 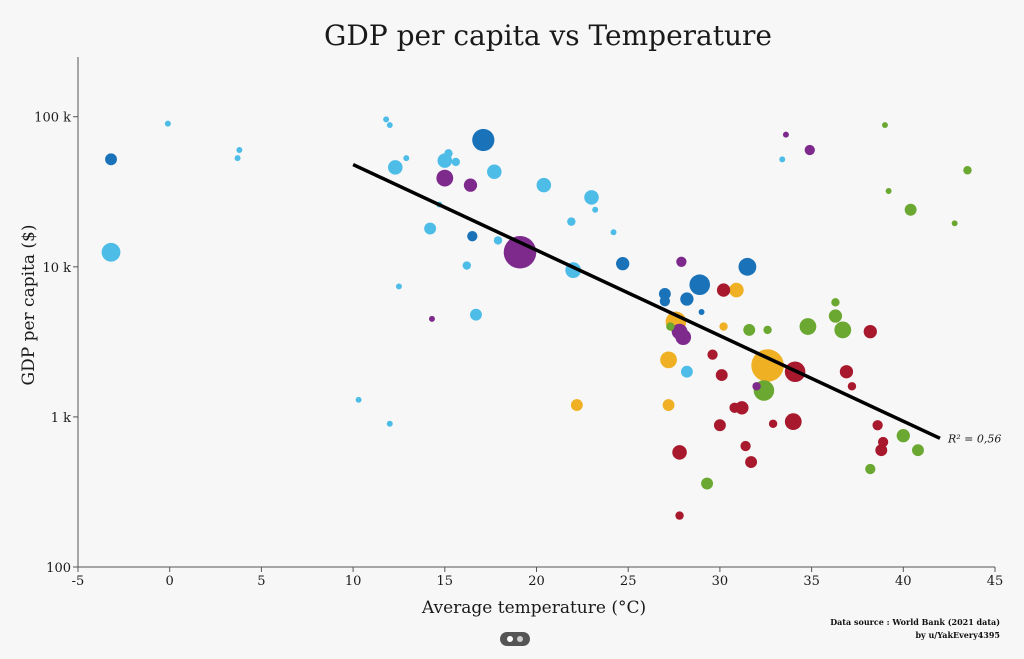 I want to click on x-tick-label: 40, so click(x=903, y=581).